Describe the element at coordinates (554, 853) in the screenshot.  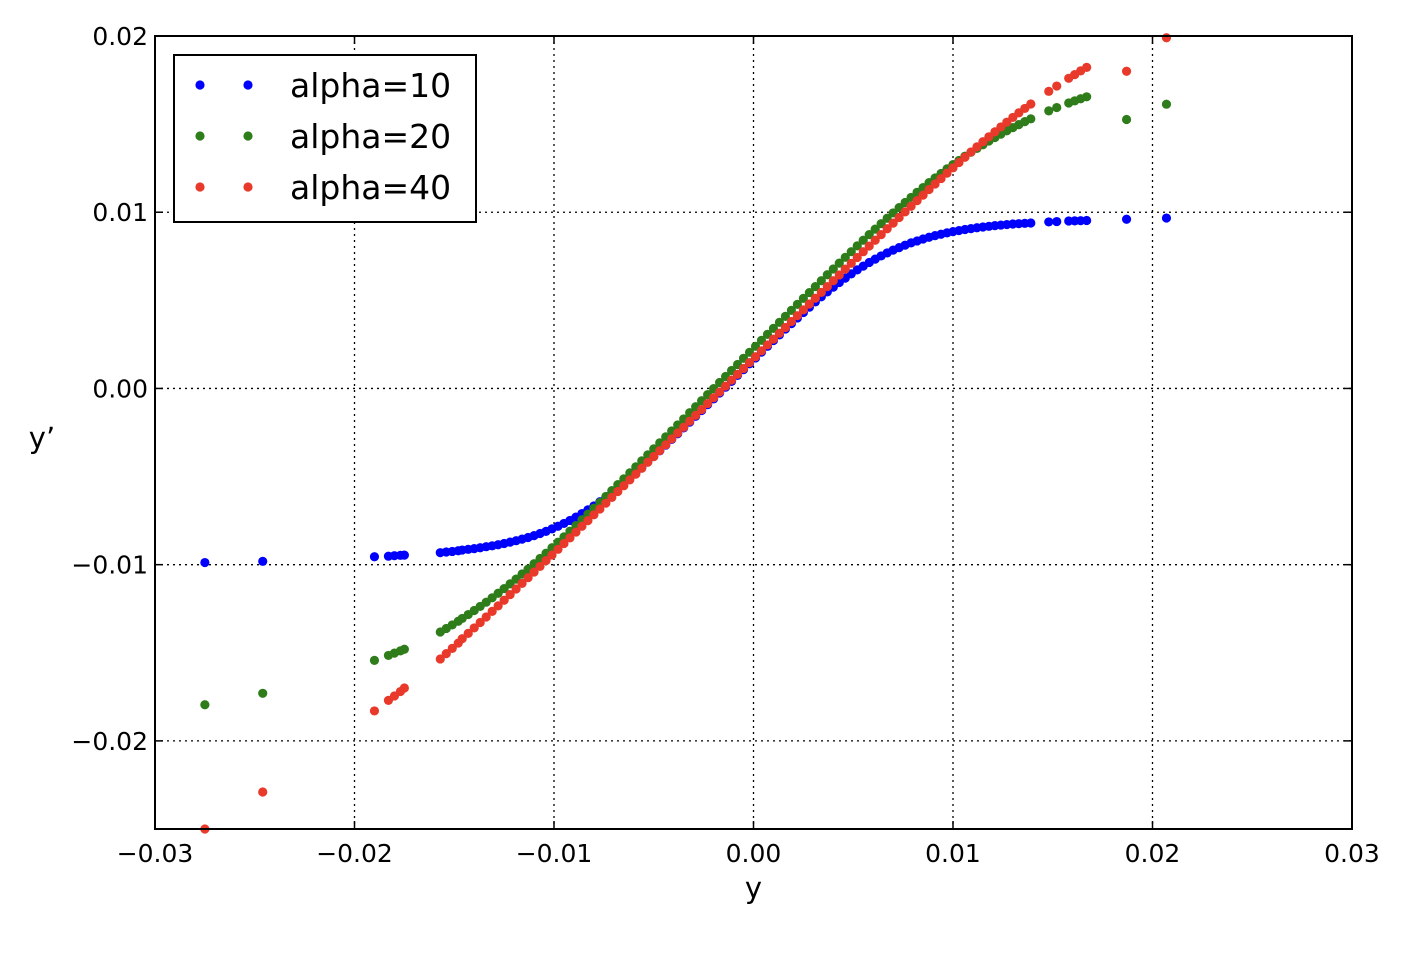
I see `x-tick-label: −0.01` at that location.